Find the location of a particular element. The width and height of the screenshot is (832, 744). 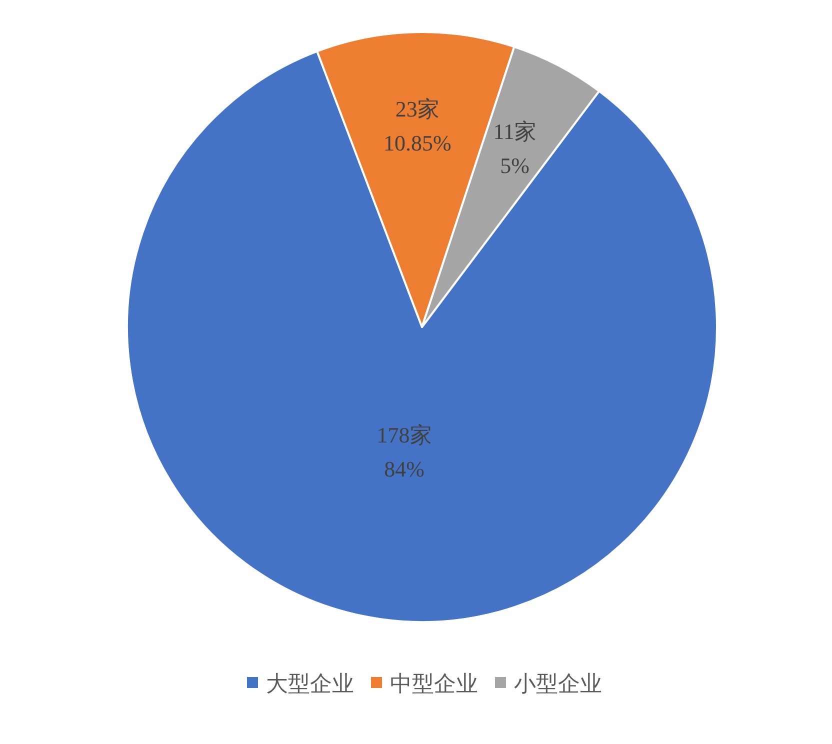

legend-label: 中型企业 is located at coordinates (434, 683).